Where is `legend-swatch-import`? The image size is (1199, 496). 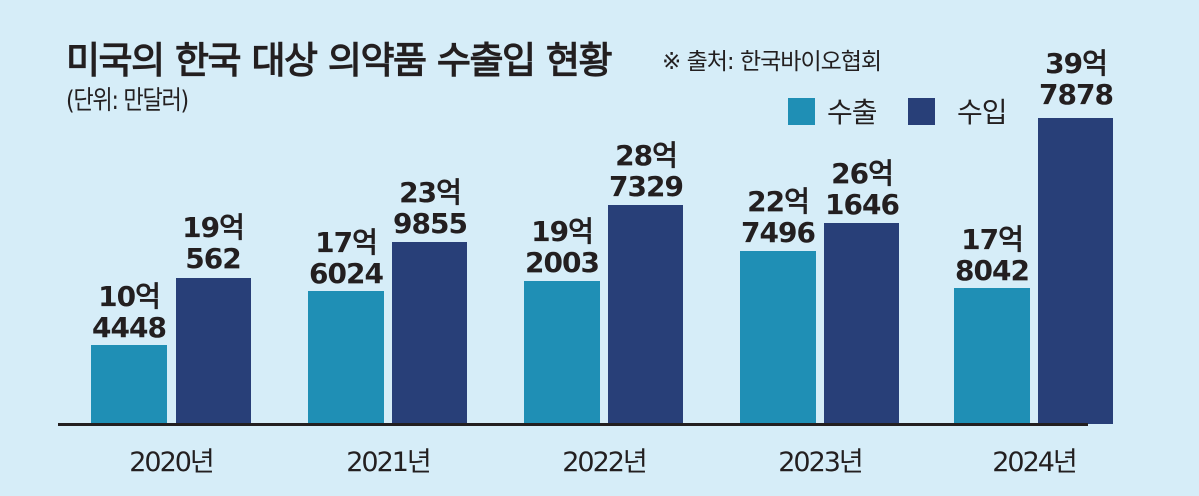
legend-swatch-import is located at coordinates (921, 111).